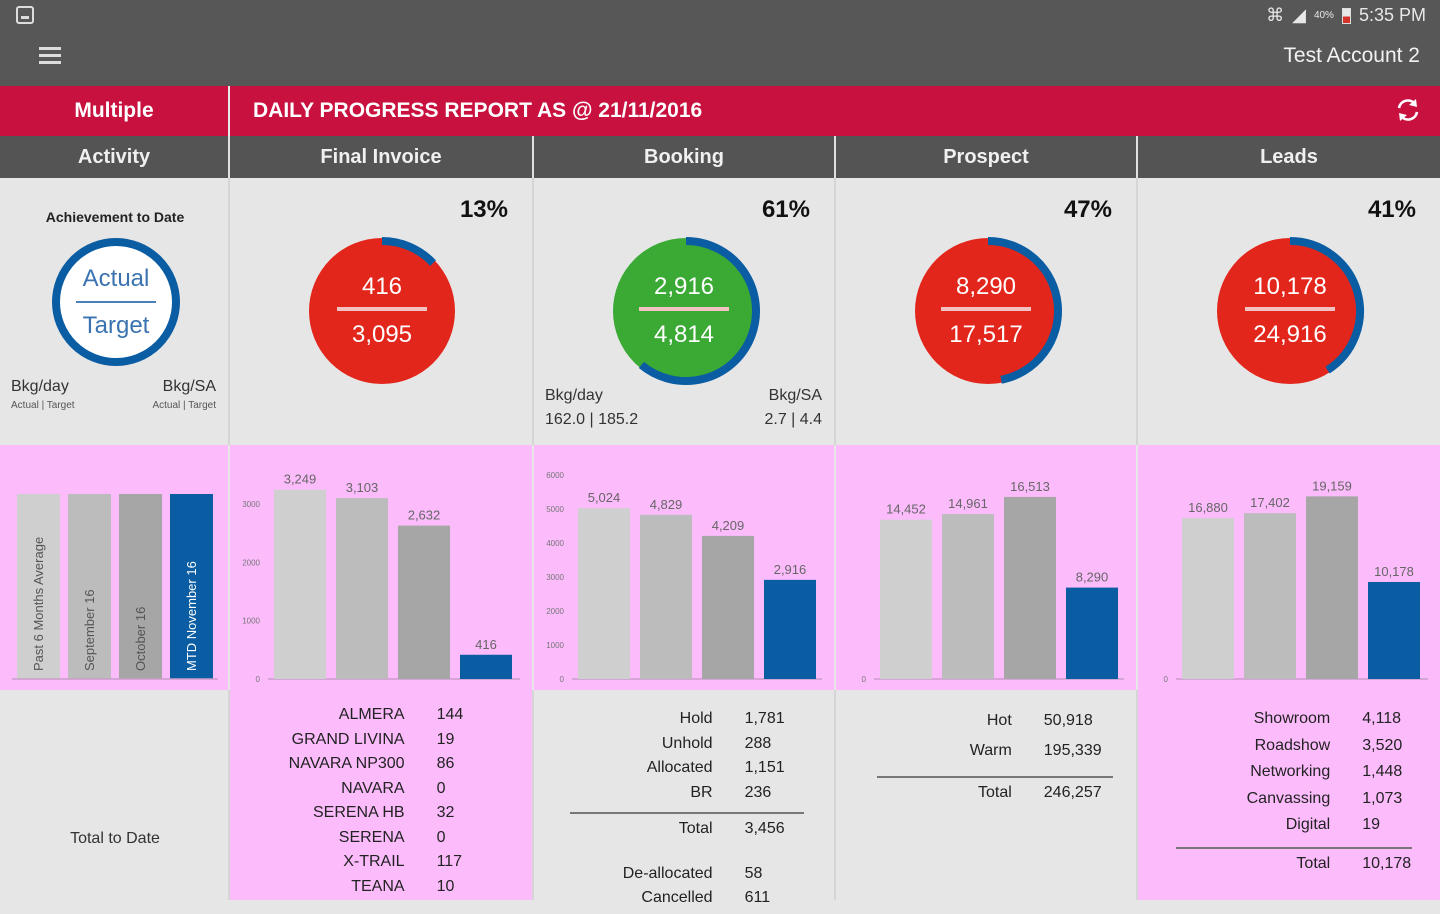  What do you see at coordinates (382, 311) in the screenshot?
I see `final-invoice-kpi: 13% 416 3,095` at bounding box center [382, 311].